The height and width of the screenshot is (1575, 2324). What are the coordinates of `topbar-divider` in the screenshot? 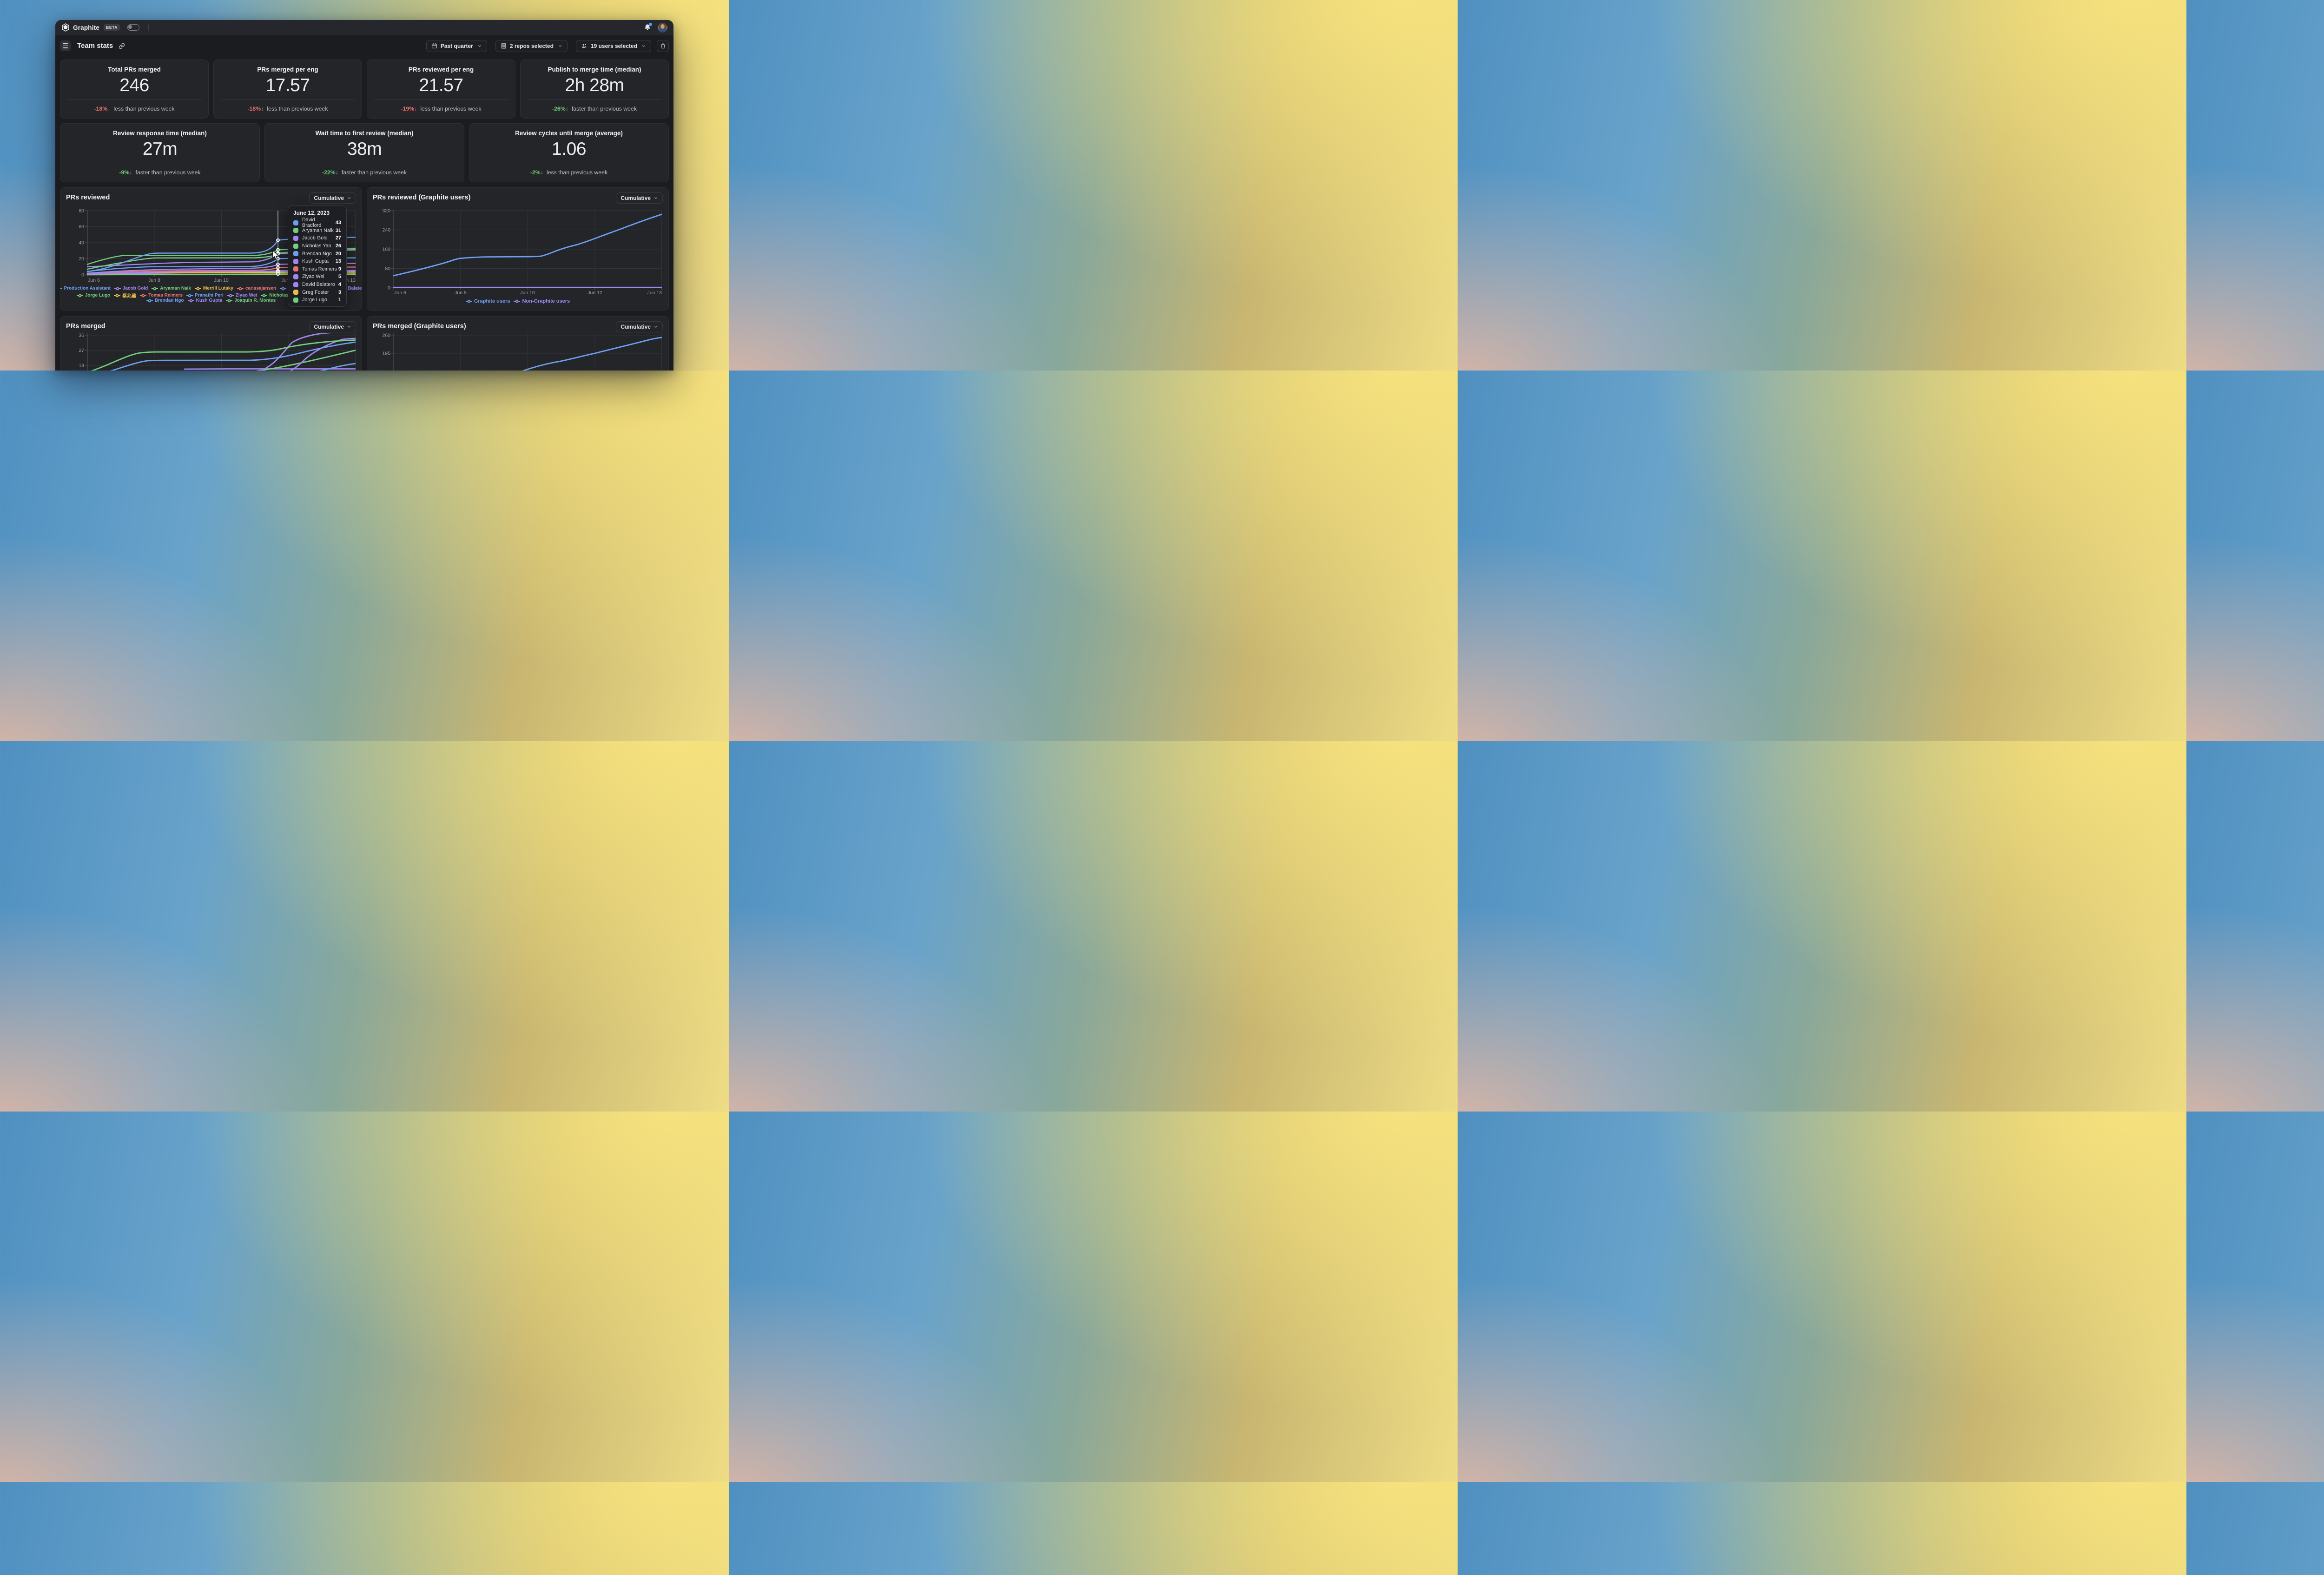 It's located at (148, 27).